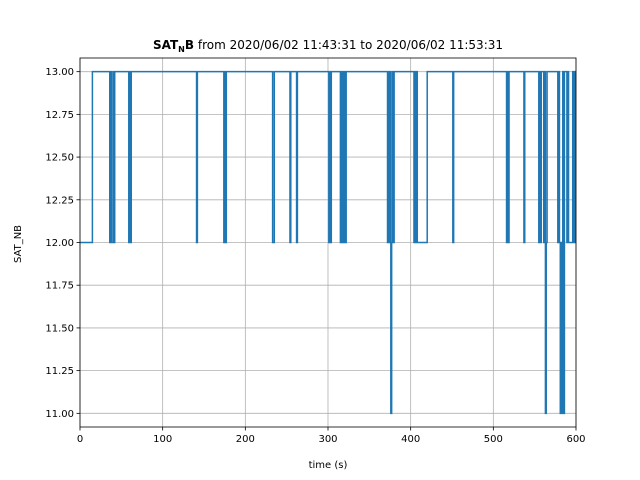 The image size is (640, 480). I want to click on y-tick-label: 12.25, so click(59, 200).